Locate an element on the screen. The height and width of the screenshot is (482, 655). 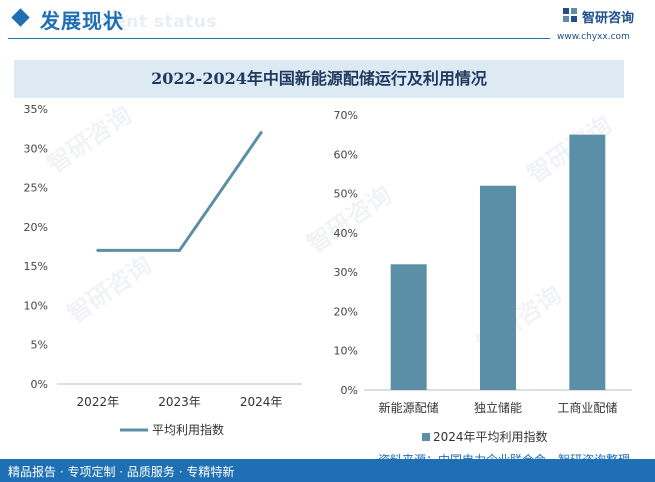
brand-url: www.chyxx.com is located at coordinates (593, 37).